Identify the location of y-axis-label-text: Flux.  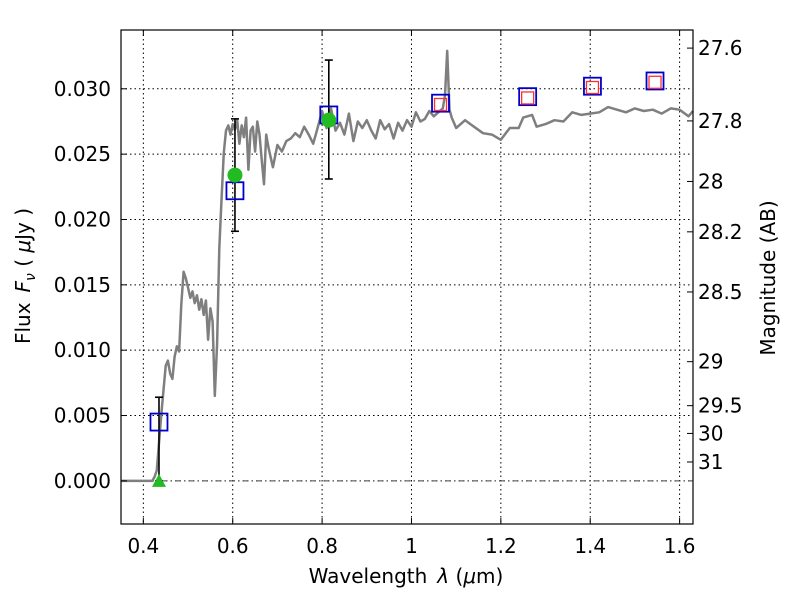
(23, 323).